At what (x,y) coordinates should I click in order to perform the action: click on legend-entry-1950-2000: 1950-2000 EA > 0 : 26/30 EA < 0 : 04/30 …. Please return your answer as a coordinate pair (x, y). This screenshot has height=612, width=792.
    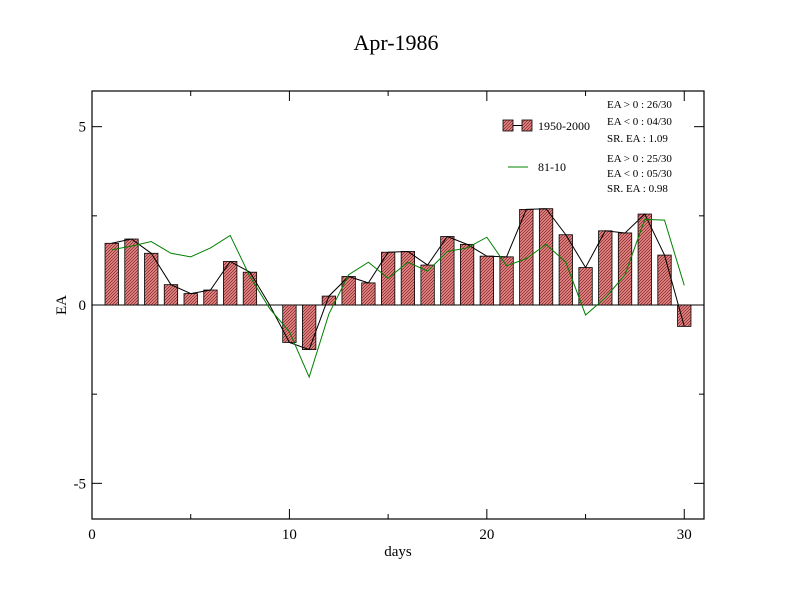
    Looking at the image, I should click on (587, 122).